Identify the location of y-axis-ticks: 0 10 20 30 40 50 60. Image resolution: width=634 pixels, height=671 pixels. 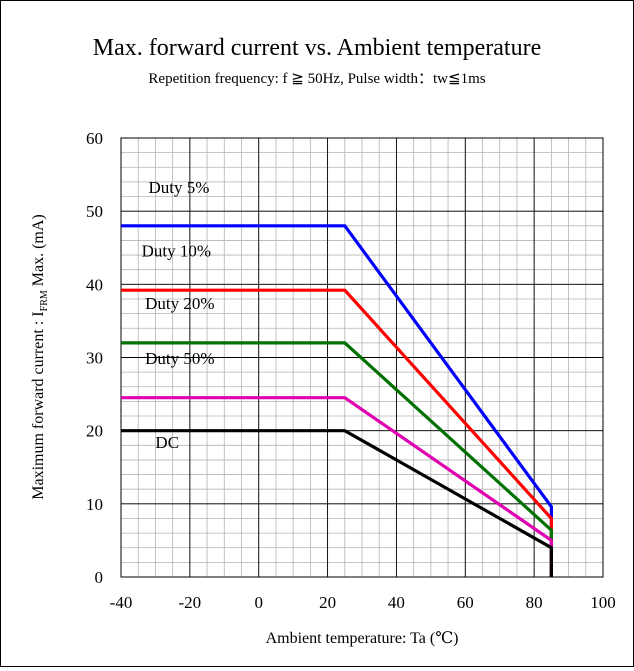
(94, 358).